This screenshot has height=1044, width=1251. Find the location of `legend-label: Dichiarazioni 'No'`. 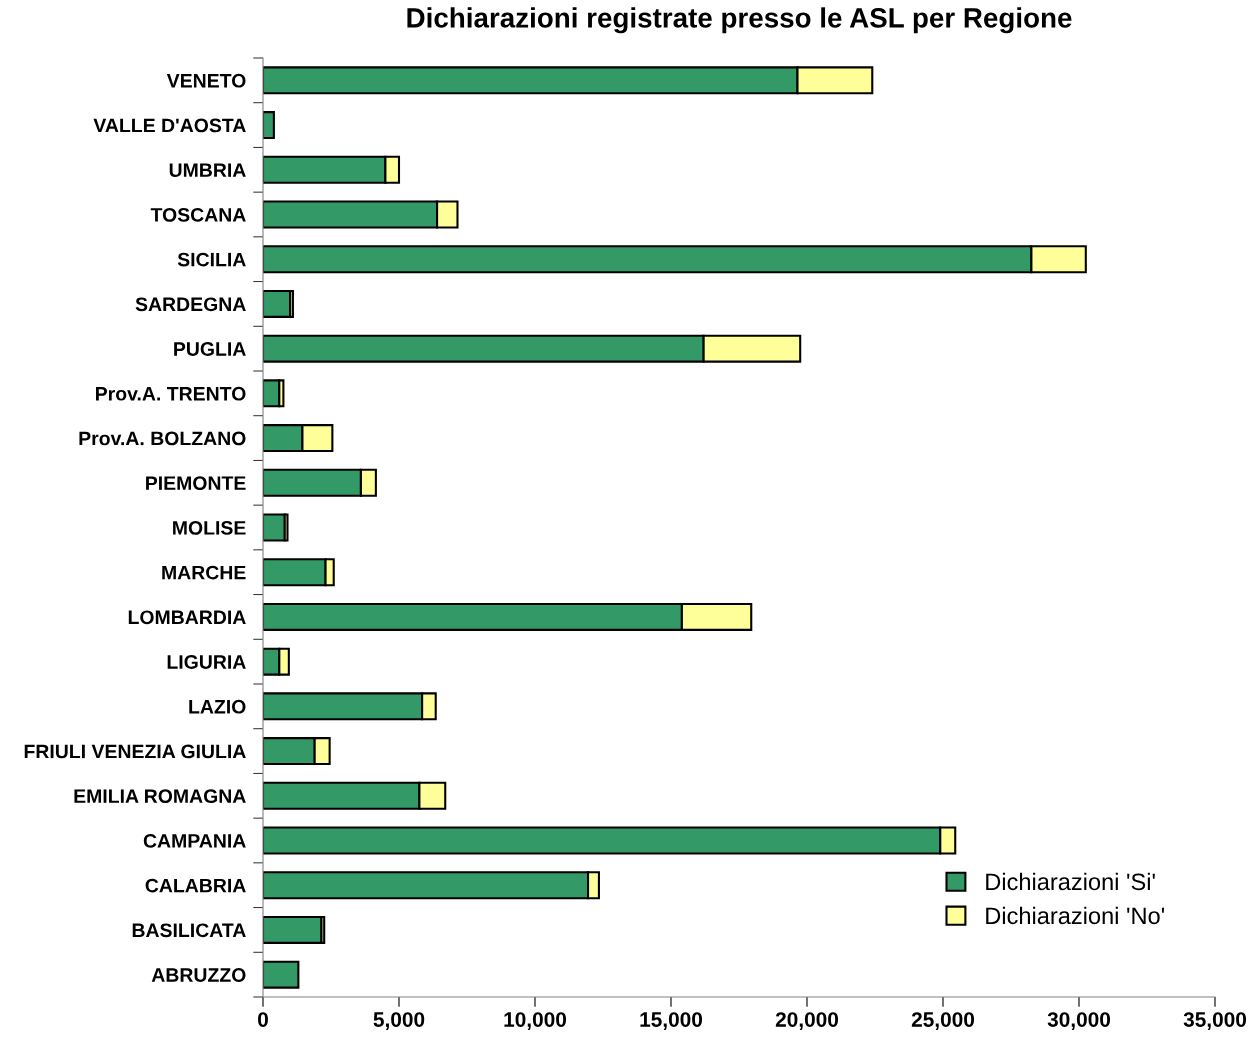

legend-label: Dichiarazioni 'No' is located at coordinates (1075, 915).